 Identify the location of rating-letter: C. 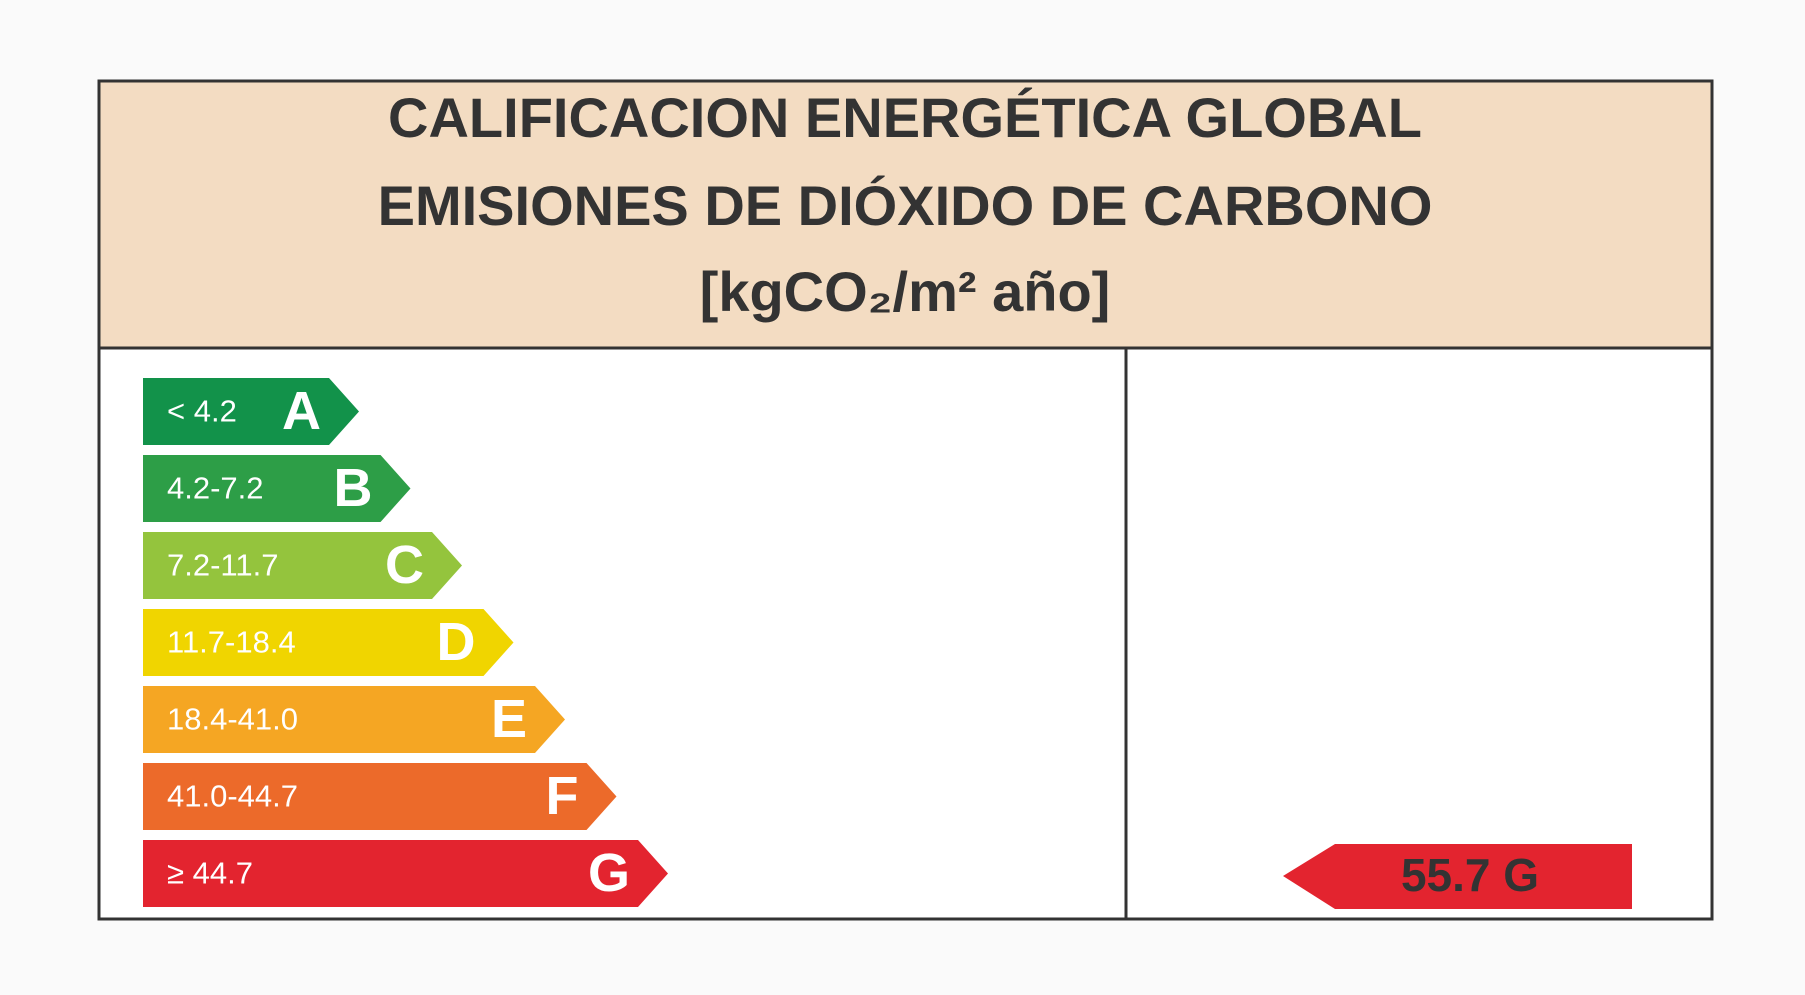
(404, 565).